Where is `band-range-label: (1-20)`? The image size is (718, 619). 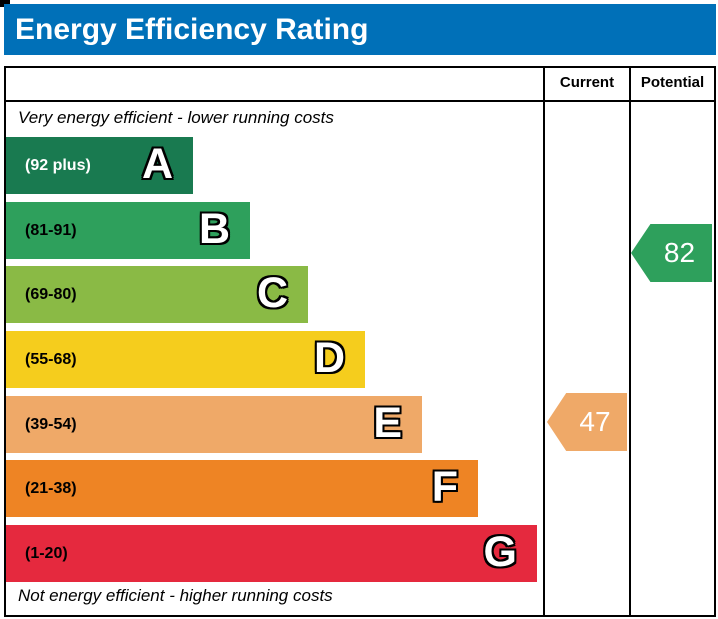 band-range-label: (1-20) is located at coordinates (46, 553).